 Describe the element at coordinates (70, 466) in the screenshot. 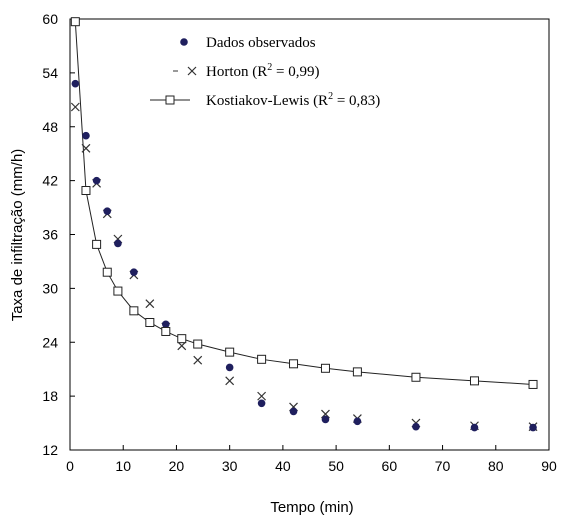

I see `x-tick-label: 0` at that location.